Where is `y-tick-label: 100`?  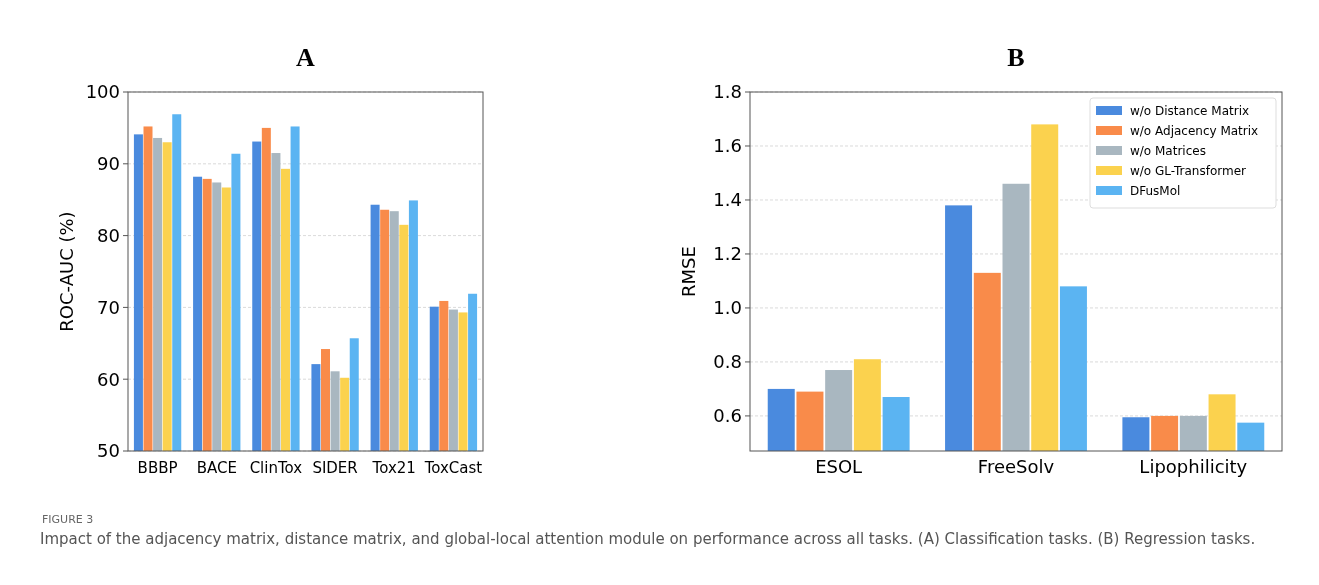 y-tick-label: 100 is located at coordinates (102, 92).